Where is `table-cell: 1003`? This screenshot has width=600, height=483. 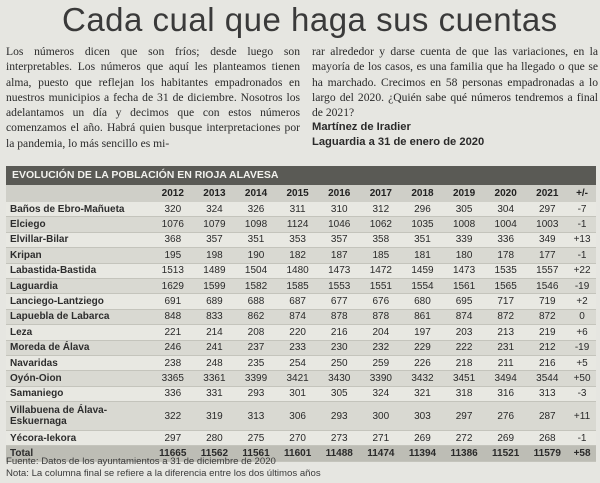
table-cell: 1003 is located at coordinates (547, 224).